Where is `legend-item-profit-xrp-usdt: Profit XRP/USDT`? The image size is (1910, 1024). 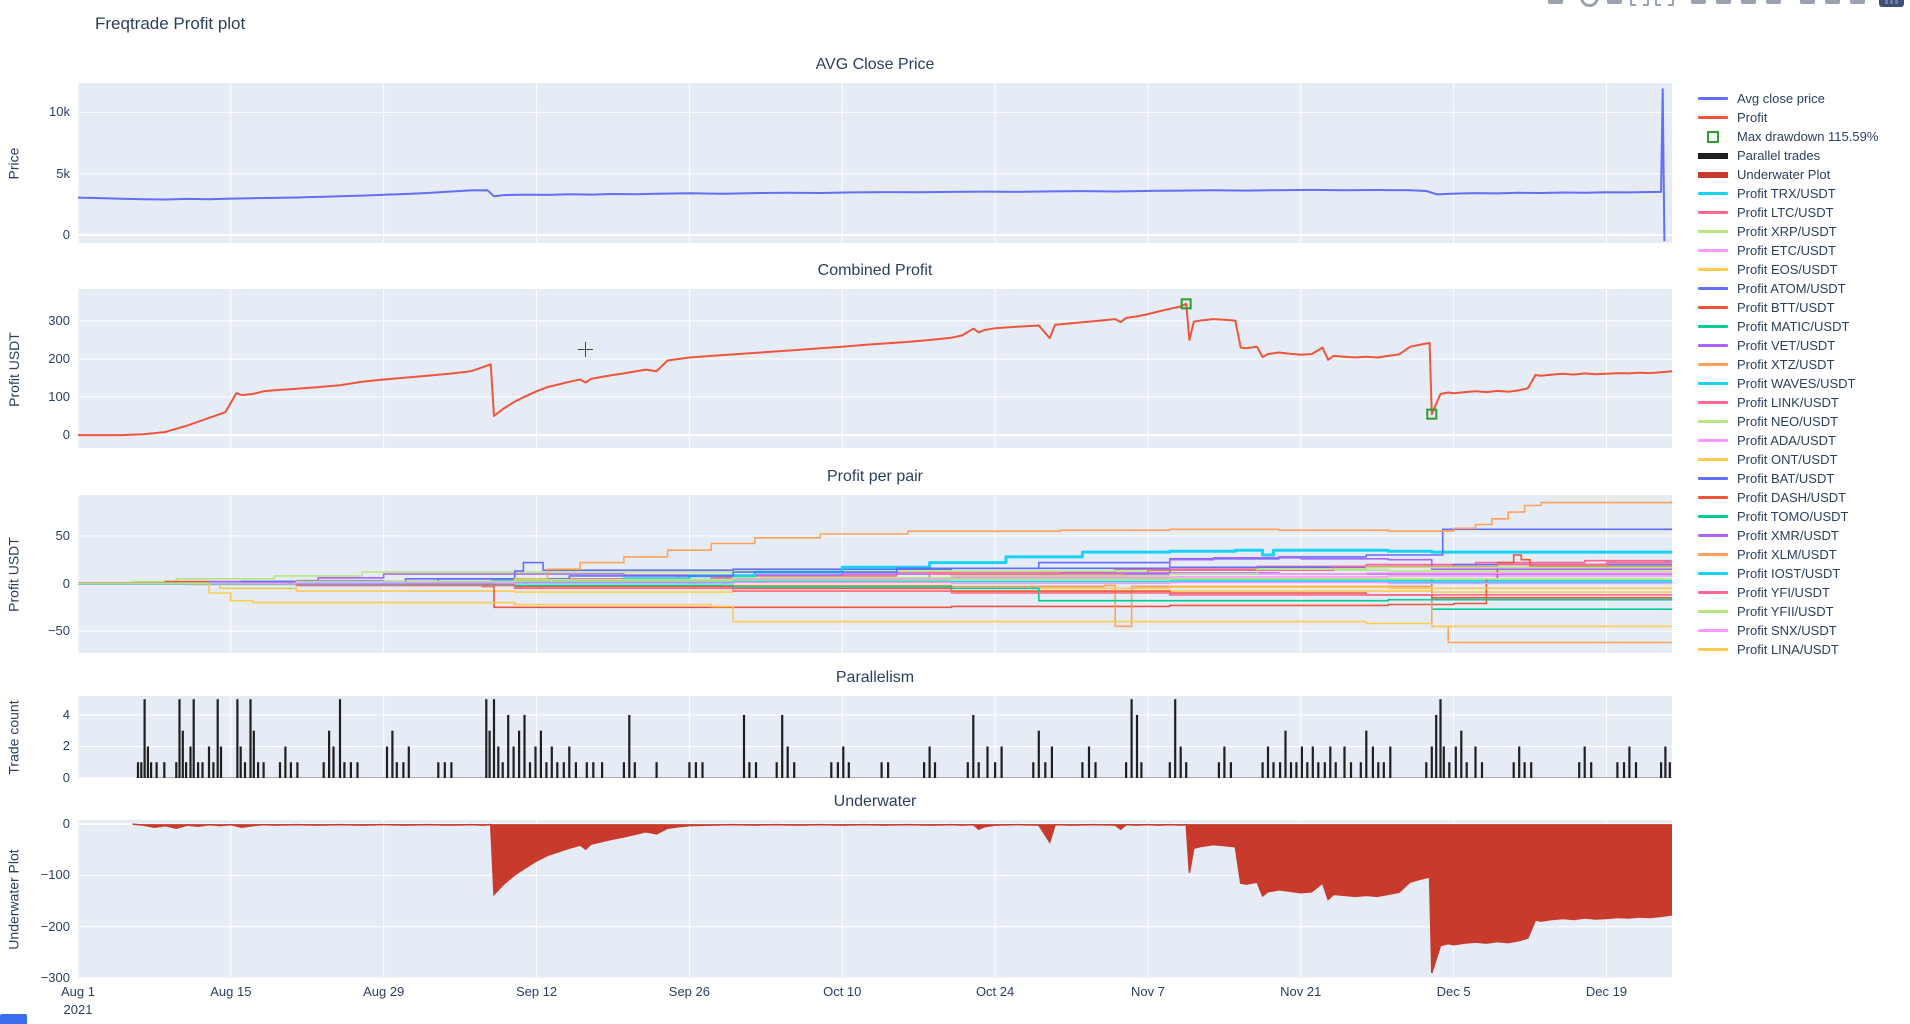
legend-item-profit-xrp-usdt: Profit XRP/USDT is located at coordinates (1788, 231).